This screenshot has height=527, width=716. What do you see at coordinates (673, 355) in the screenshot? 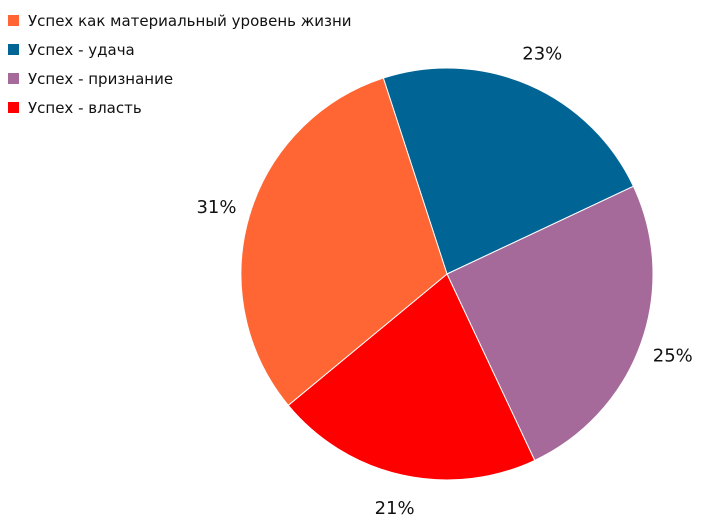
I see `pie-data-label-1: 25%` at bounding box center [673, 355].